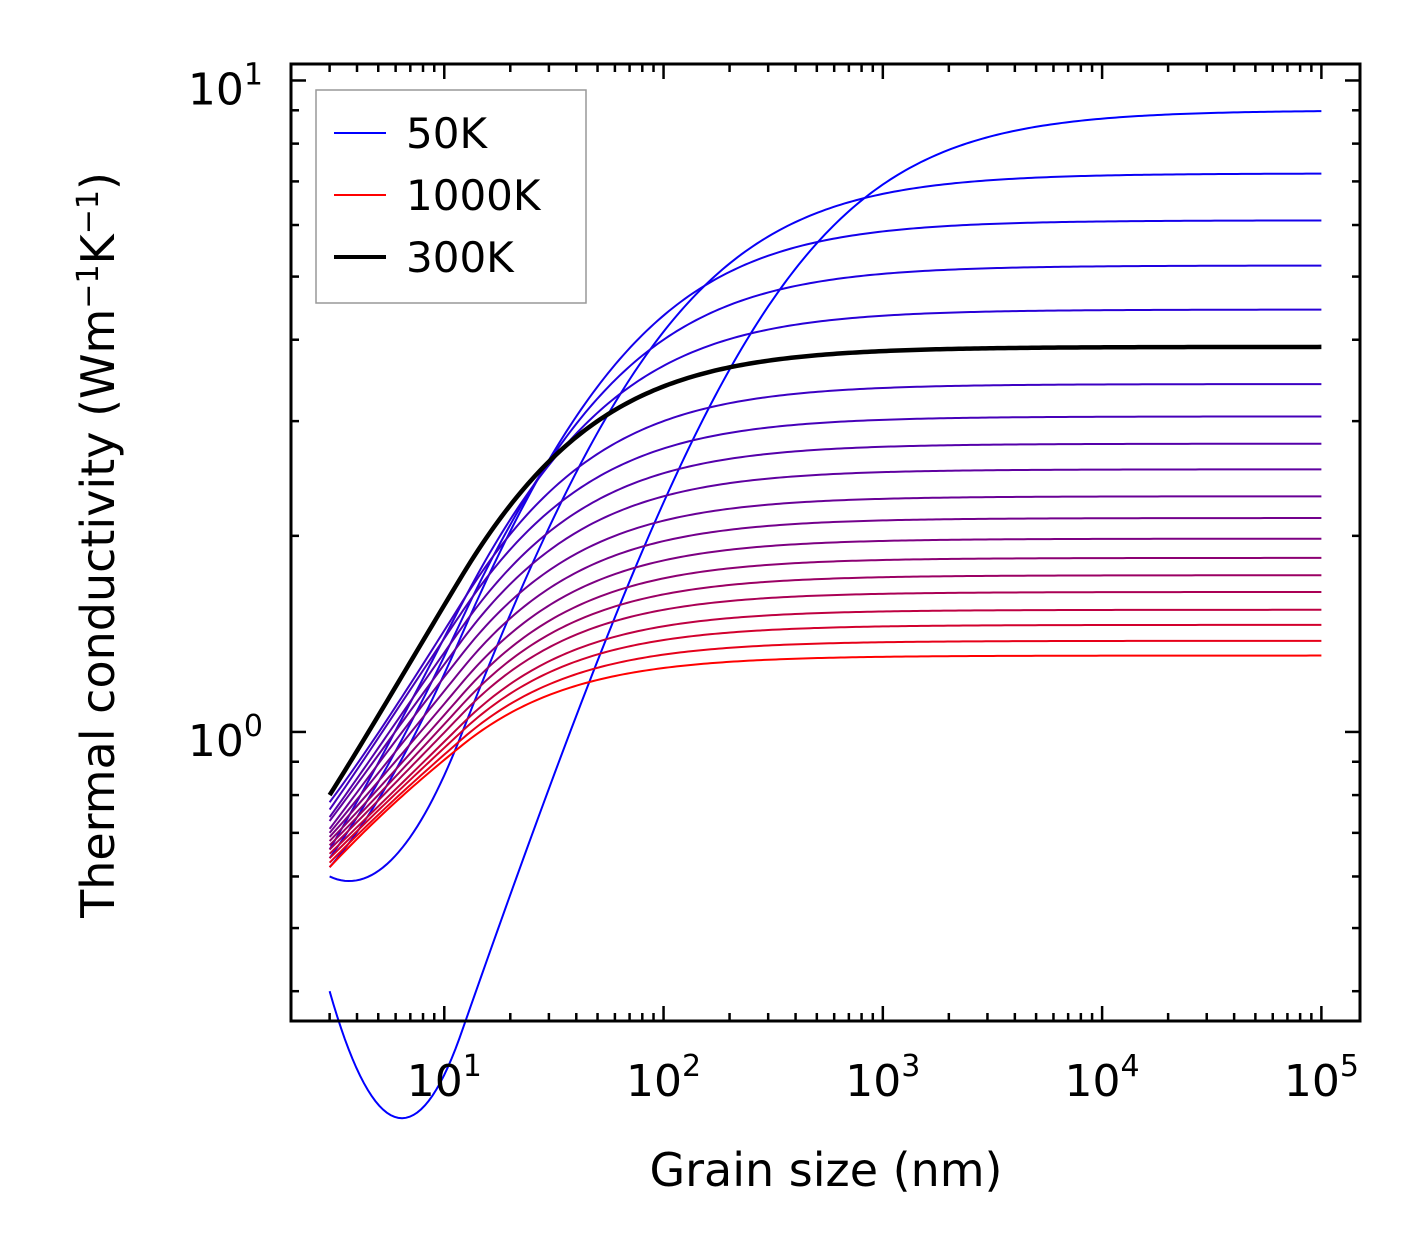  Describe the element at coordinates (825, 761) in the screenshot. I see `series-line-1000K` at that location.